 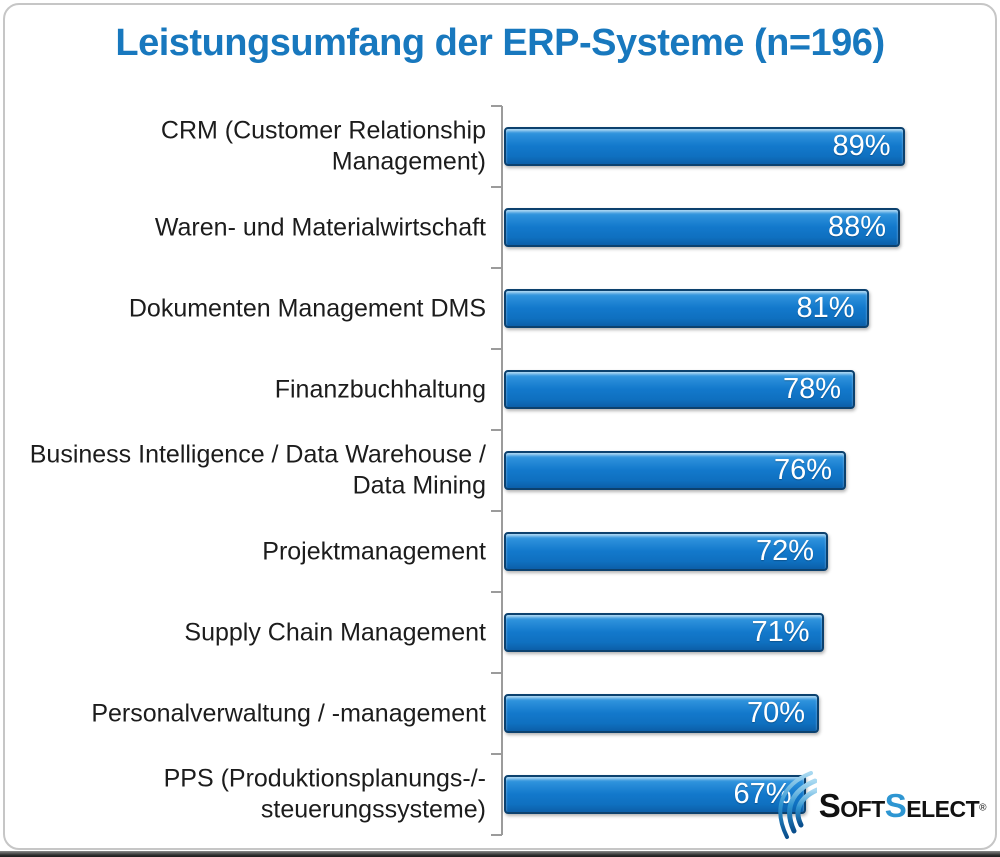 What do you see at coordinates (500, 854) in the screenshot?
I see `bottom-shadow` at bounding box center [500, 854].